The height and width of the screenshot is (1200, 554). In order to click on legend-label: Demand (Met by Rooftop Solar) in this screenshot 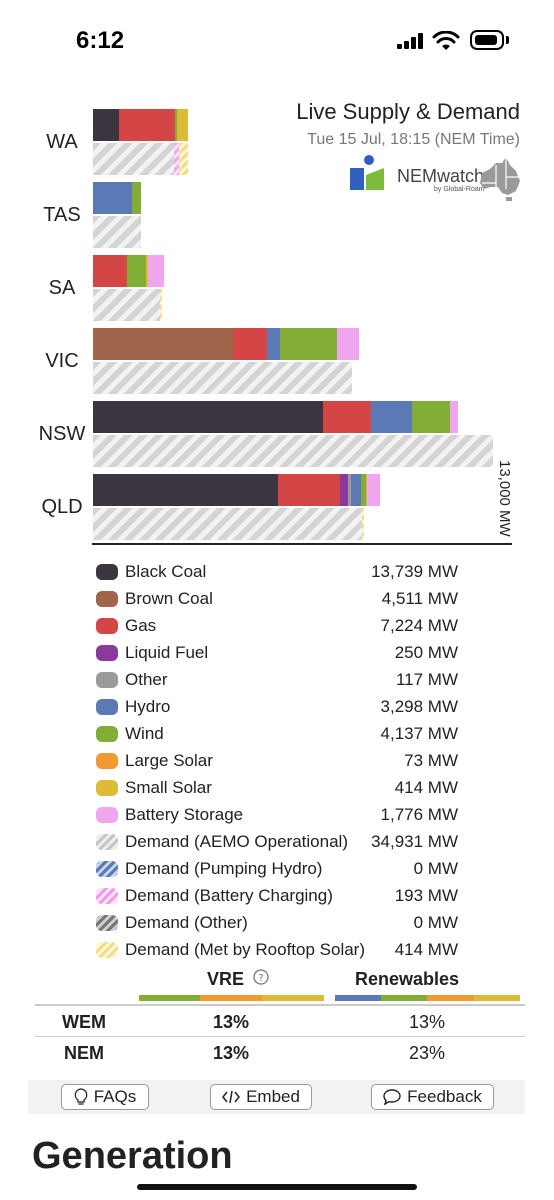, I will do `click(245, 949)`.